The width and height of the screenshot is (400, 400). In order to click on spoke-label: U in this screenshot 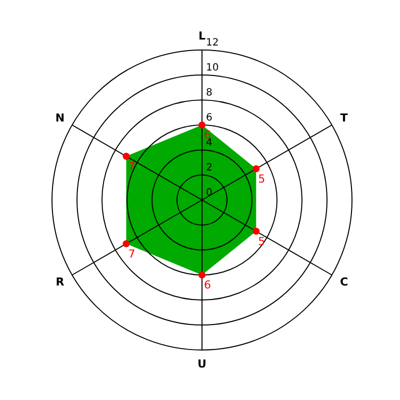, I will do `click(202, 364)`.